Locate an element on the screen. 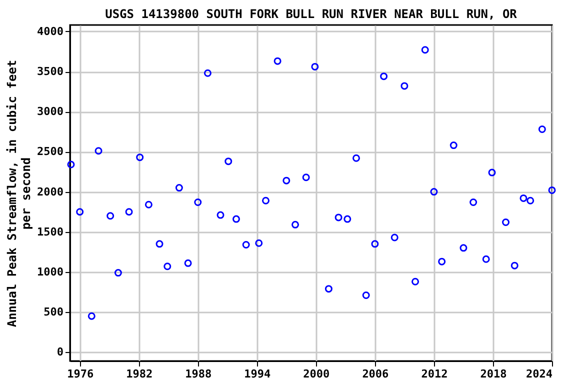  x-tick-label: 1994 is located at coordinates (258, 374).